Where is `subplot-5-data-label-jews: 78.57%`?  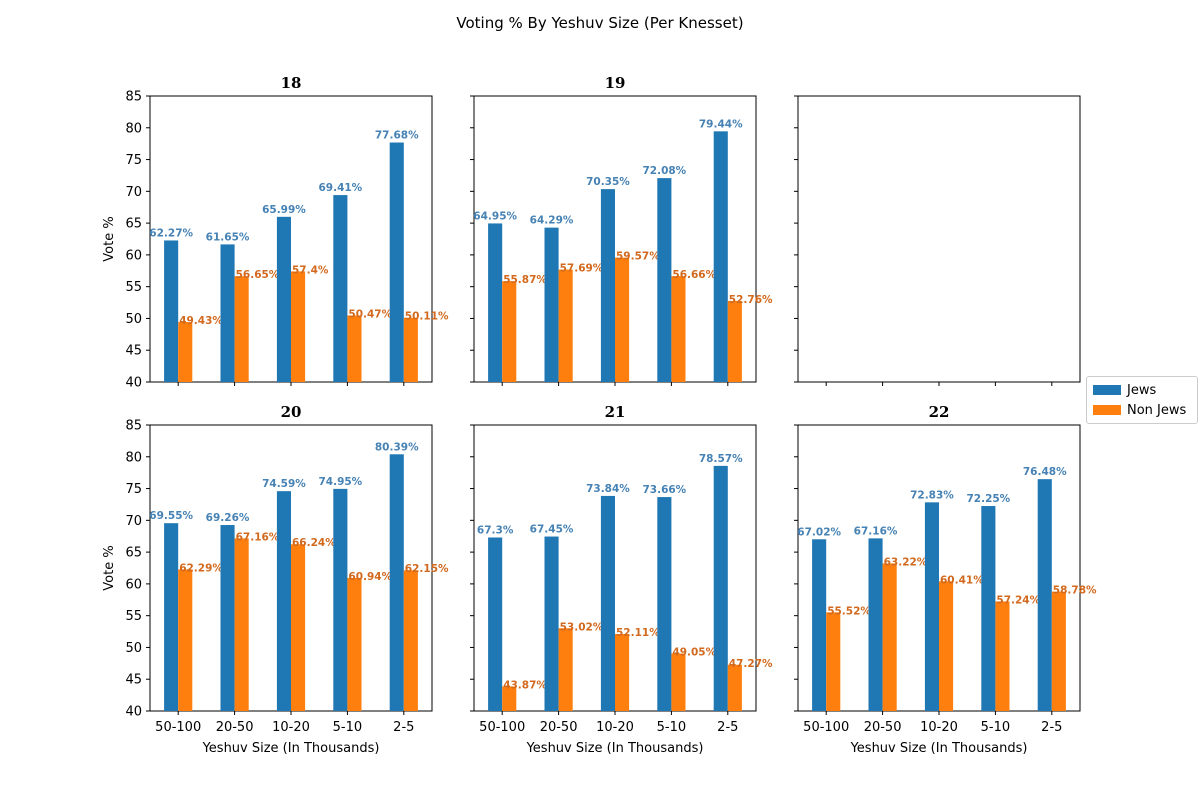
subplot-5-data-label-jews: 78.57% is located at coordinates (721, 459).